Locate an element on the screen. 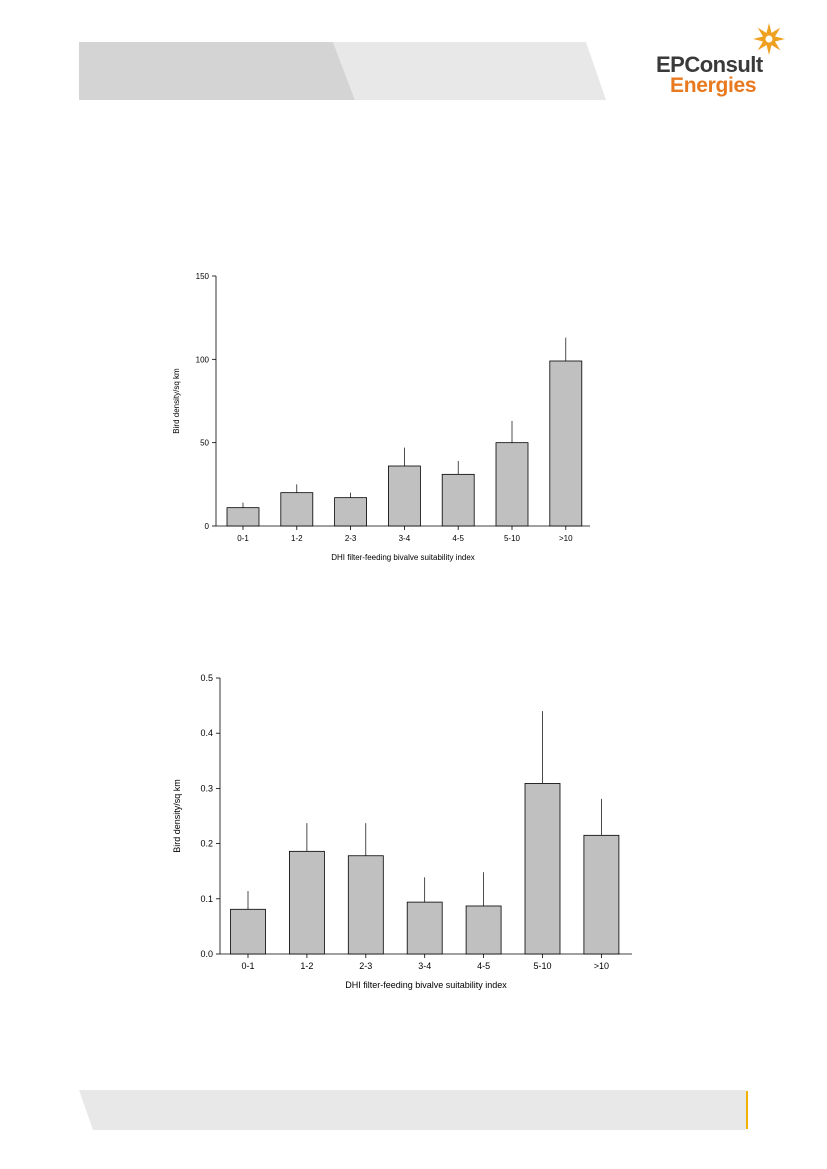 Image resolution: width=827 pixels, height=1169 pixels. footer-accent-line is located at coordinates (747, 1110).